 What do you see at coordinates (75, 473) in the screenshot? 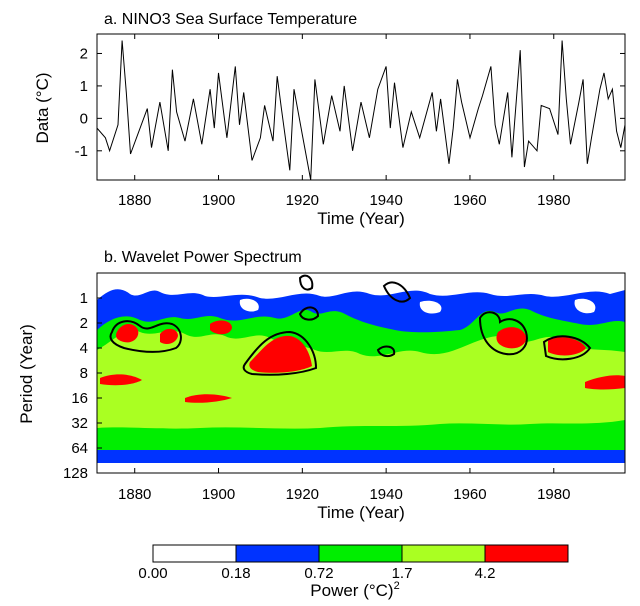
I see `panel-b-ytick-label: 128` at bounding box center [75, 473].